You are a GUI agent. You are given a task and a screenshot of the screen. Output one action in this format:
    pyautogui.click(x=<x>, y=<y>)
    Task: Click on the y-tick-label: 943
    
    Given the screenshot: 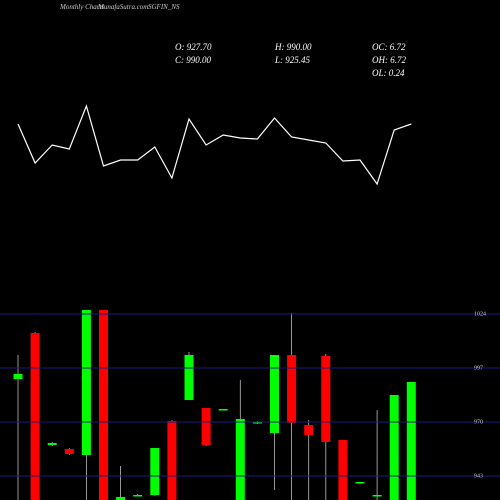 What is the action you would take?
    pyautogui.click(x=478, y=476)
    